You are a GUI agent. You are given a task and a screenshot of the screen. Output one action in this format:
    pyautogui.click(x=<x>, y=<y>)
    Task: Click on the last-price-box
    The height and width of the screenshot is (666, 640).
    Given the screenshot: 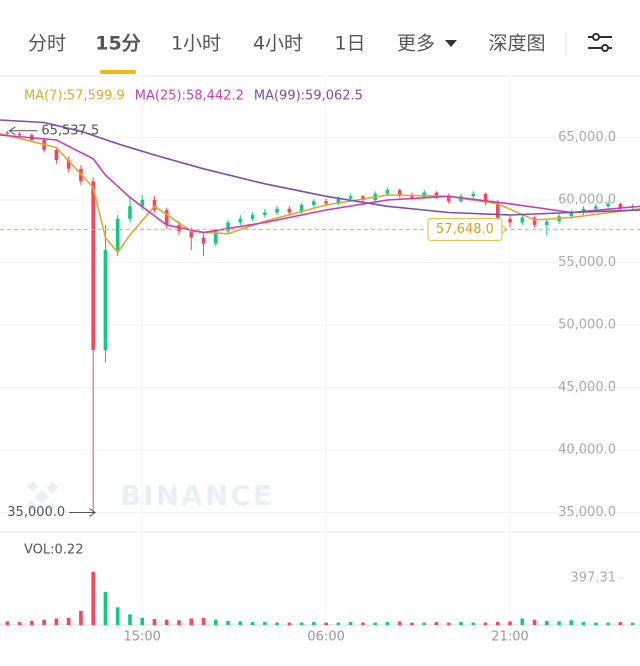 What is the action you would take?
    pyautogui.click(x=465, y=229)
    